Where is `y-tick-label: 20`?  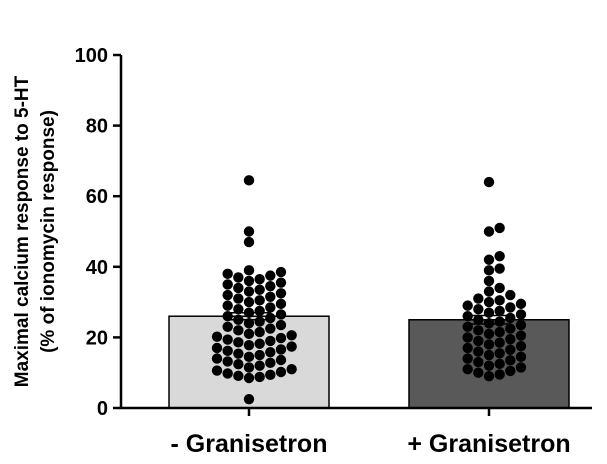
y-tick-label: 20 is located at coordinates (97, 338).